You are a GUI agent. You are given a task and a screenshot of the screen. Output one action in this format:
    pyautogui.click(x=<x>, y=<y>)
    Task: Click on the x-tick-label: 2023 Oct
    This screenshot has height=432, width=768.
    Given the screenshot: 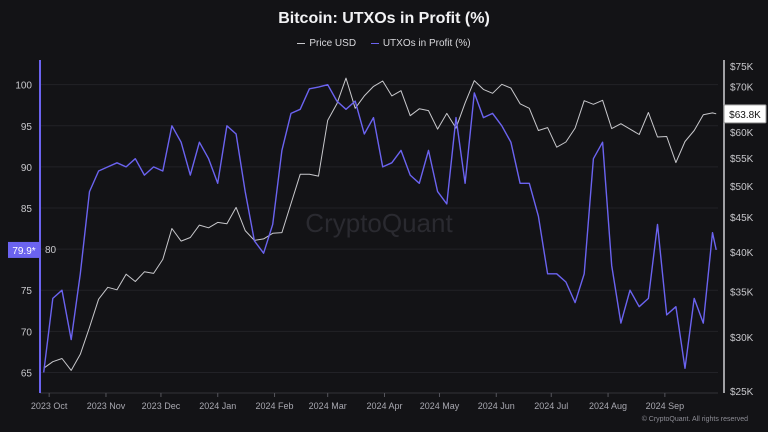 What is the action you would take?
    pyautogui.click(x=49, y=406)
    